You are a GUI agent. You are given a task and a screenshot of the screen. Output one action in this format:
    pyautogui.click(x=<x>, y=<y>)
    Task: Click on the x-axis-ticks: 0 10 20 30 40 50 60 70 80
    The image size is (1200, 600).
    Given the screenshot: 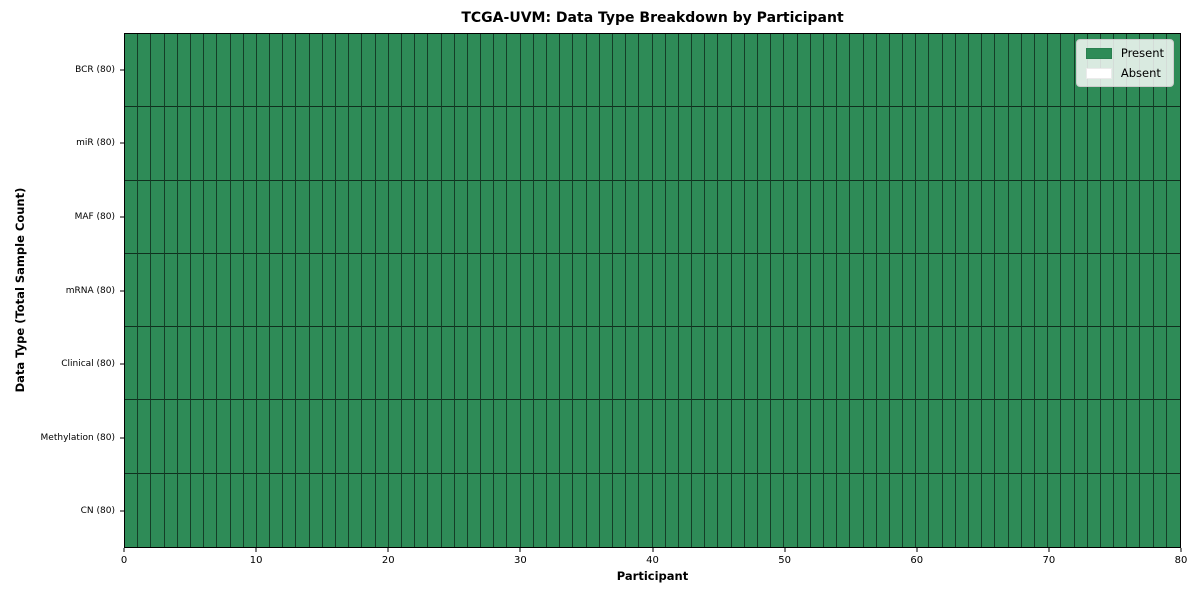 What is the action you would take?
    pyautogui.click(x=654, y=561)
    